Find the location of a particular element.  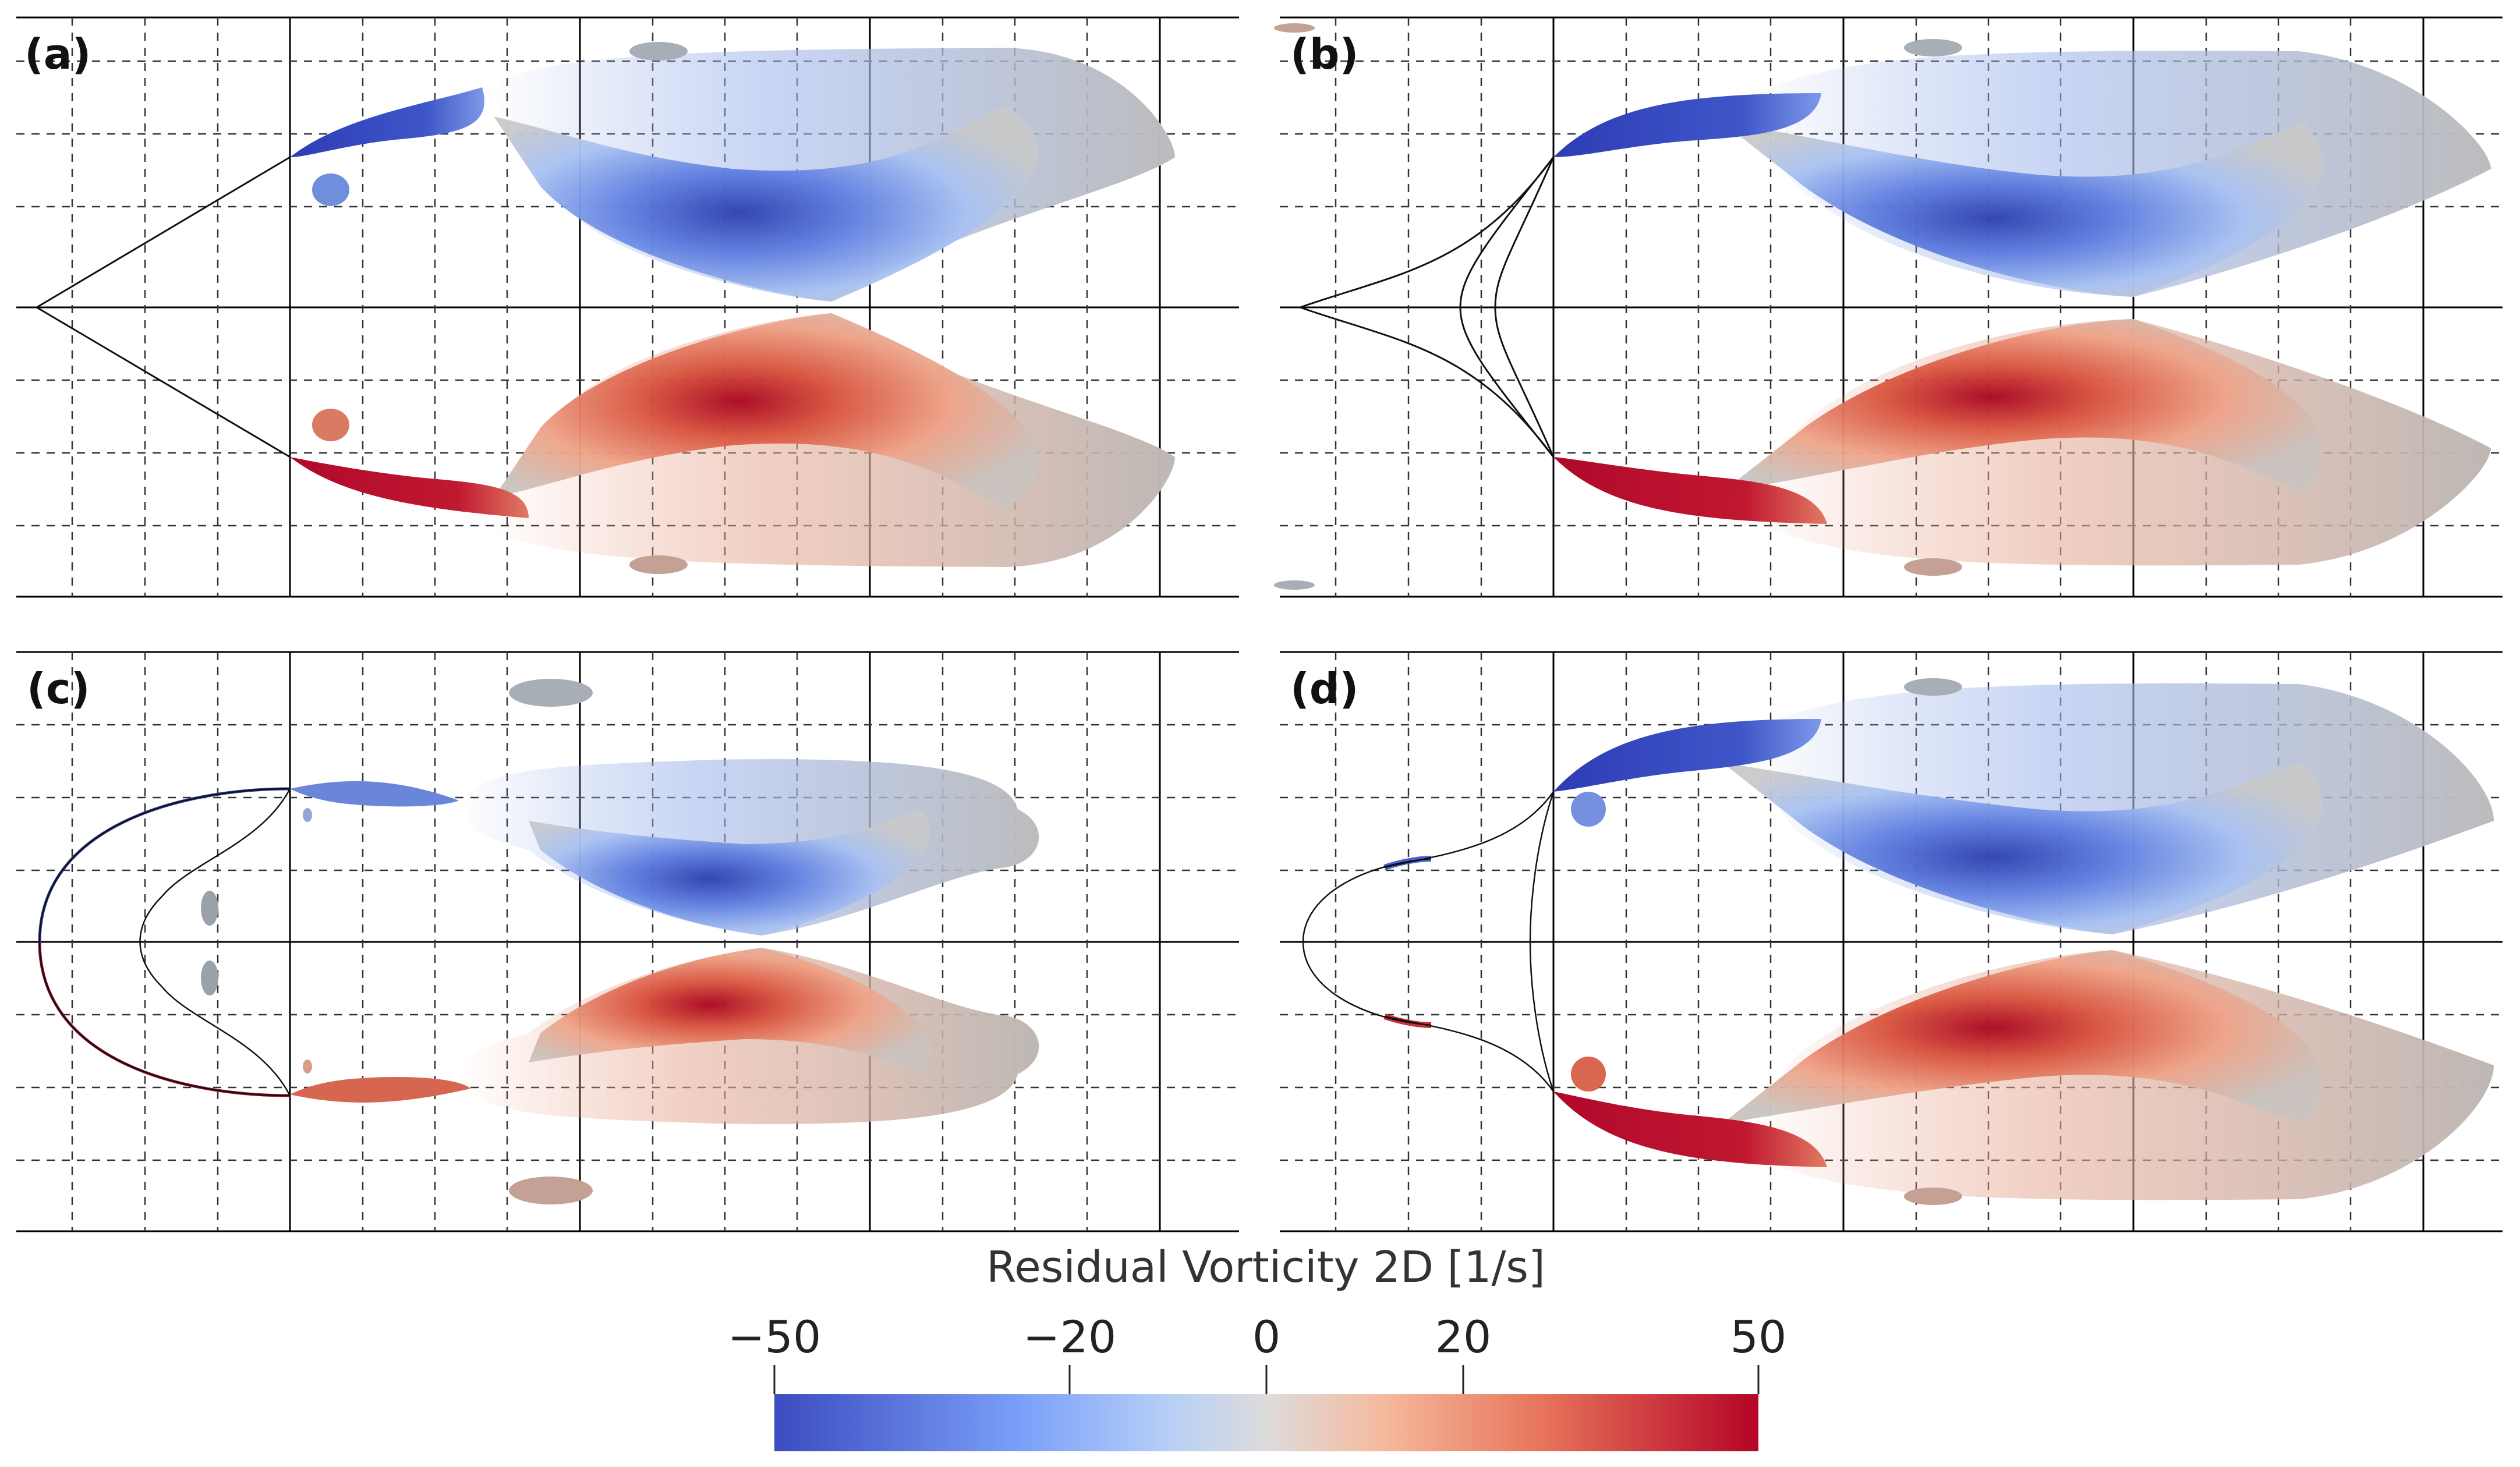

panel-label: (b) is located at coordinates (1324, 55).